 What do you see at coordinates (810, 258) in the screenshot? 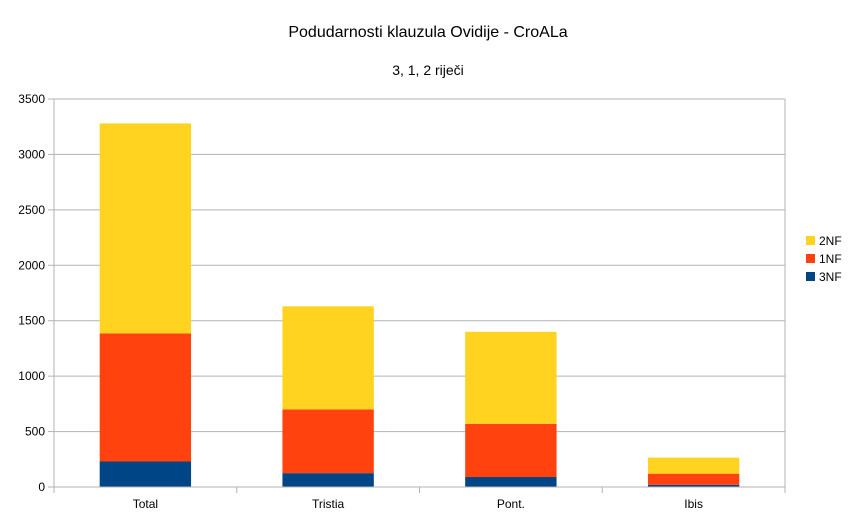
I see `legend-swatch-1nf` at bounding box center [810, 258].